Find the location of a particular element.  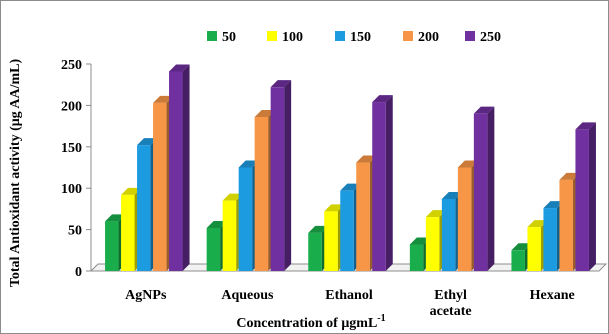

category-label-line: AgNPs is located at coordinates (146, 295).